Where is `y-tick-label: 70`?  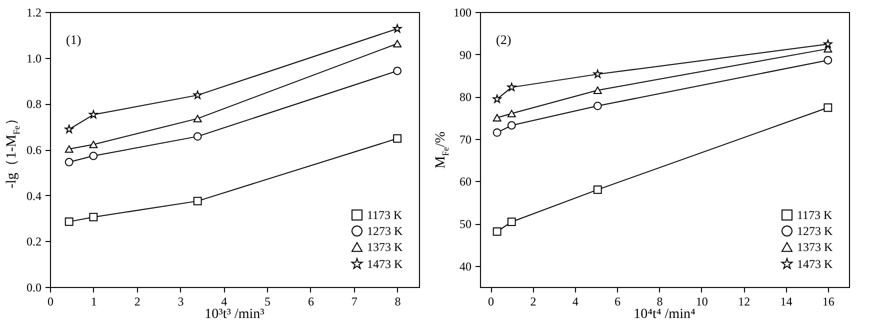
y-tick-label: 70 is located at coordinates (466, 139).